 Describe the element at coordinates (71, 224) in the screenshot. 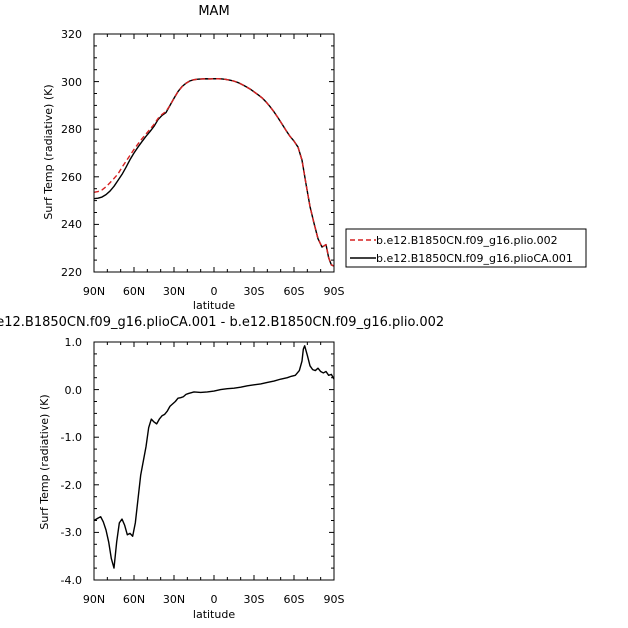

I see `top-ytick-label: 240` at that location.